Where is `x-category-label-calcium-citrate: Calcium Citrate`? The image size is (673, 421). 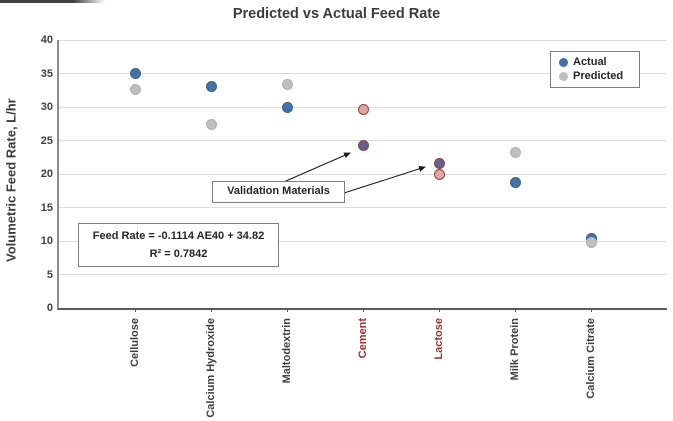
x-category-label-calcium-citrate: Calcium Citrate is located at coordinates (591, 358).